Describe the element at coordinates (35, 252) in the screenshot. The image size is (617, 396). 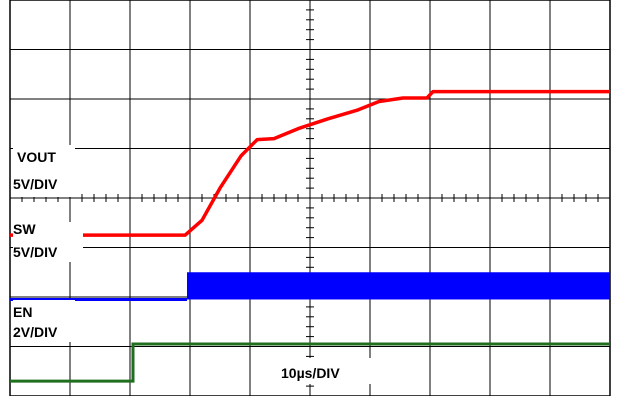
I see `sw-scale-label: 5V/DIV` at that location.